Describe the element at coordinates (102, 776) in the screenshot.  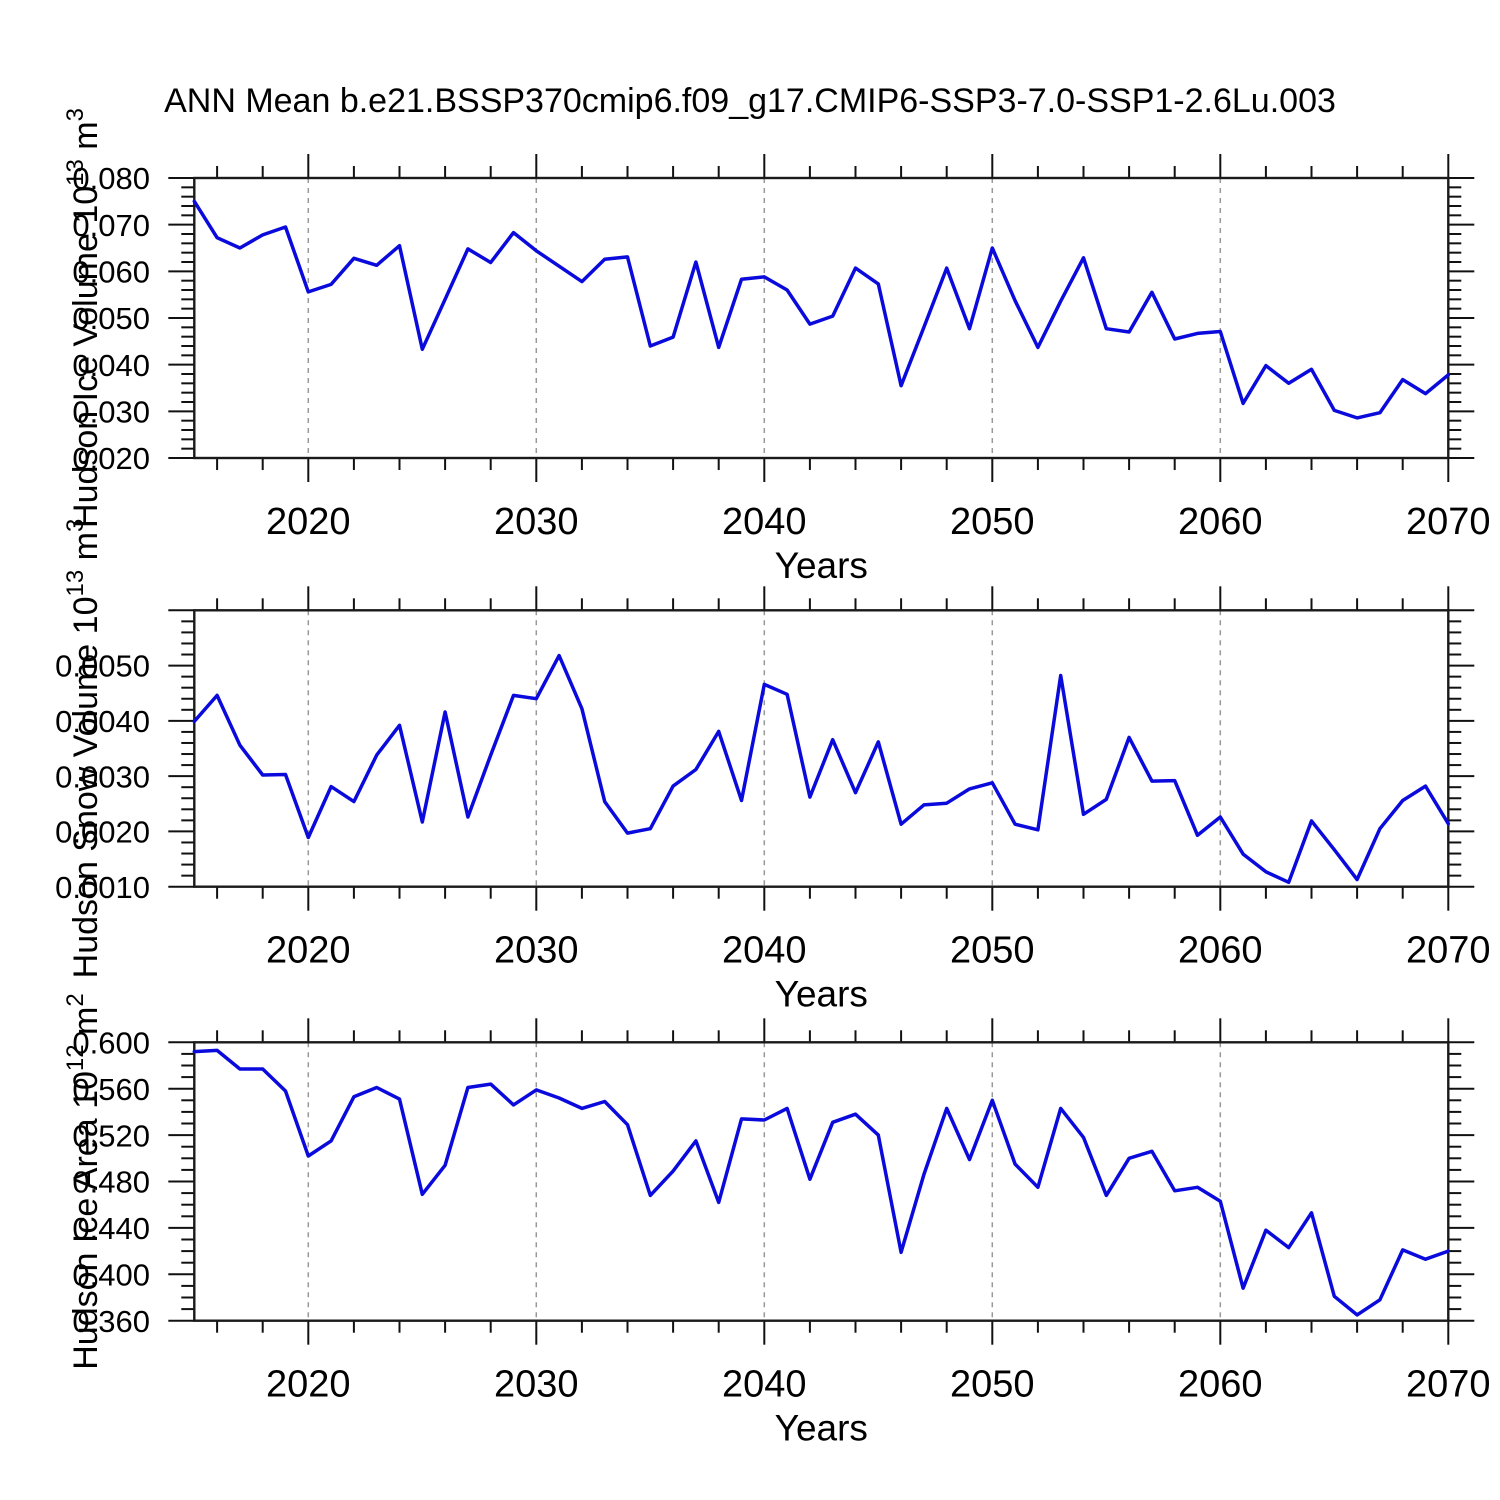
I see `y-tick-label: 0.0030` at that location.